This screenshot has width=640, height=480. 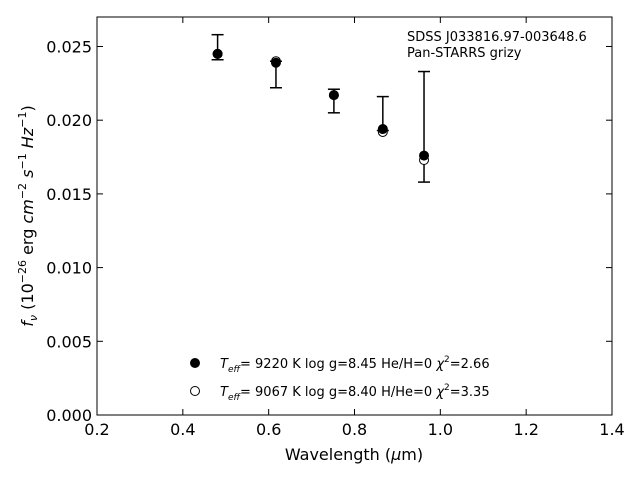 What do you see at coordinates (440, 429) in the screenshot?
I see `x-tick-label: 1.0` at bounding box center [440, 429].